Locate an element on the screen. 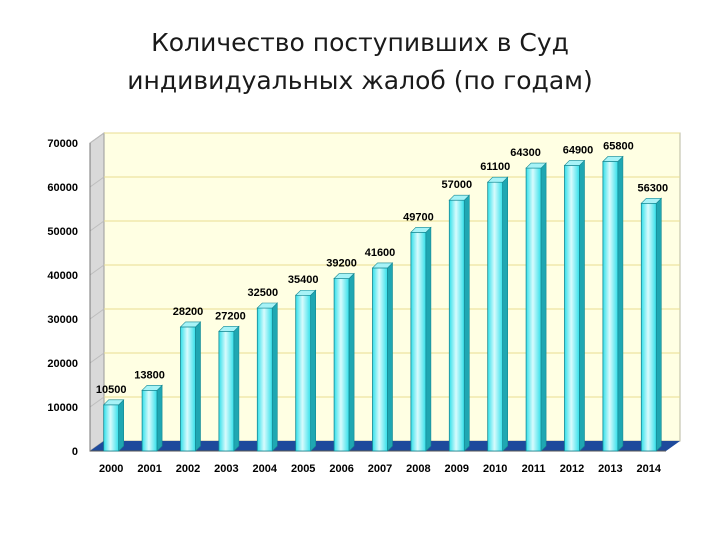  bar-2012 is located at coordinates (574, 305).